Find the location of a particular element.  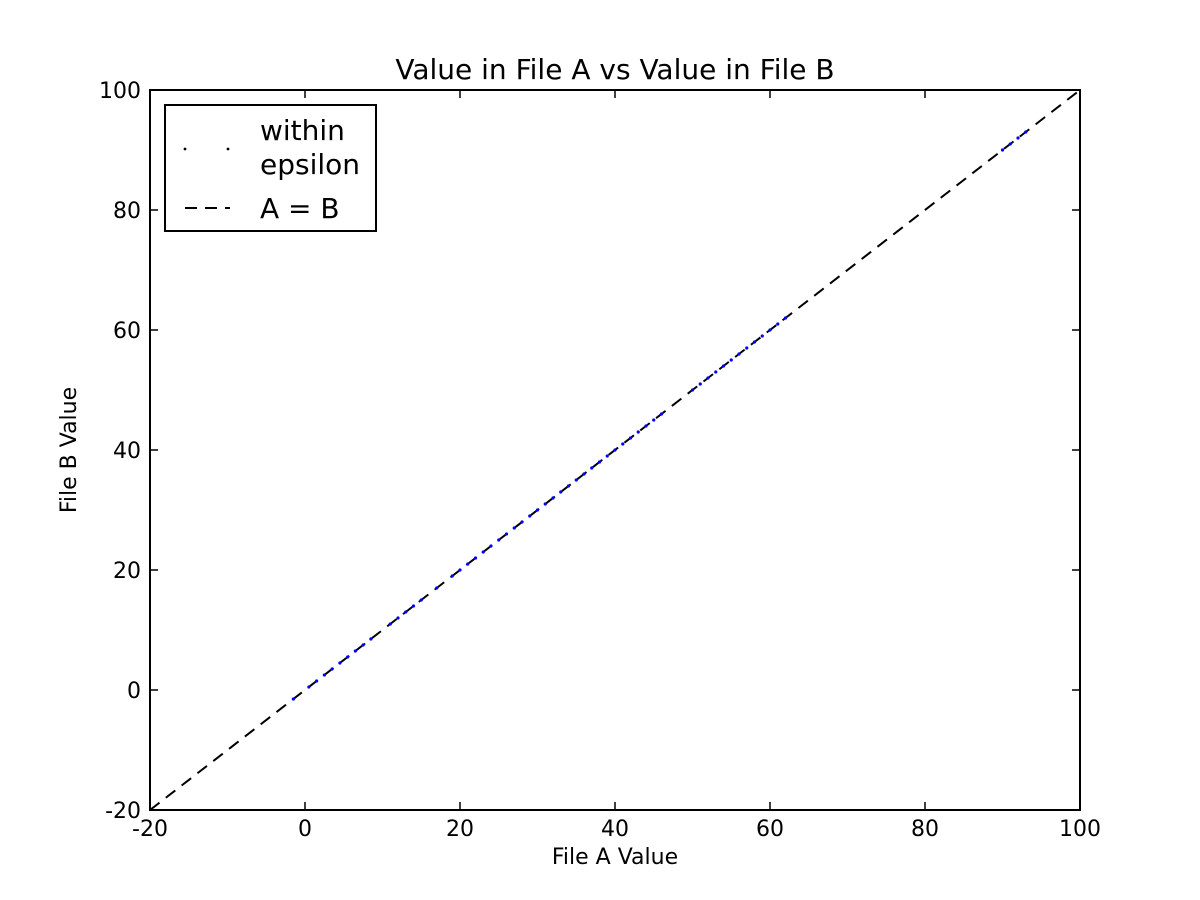

legend-box is located at coordinates (270, 168).